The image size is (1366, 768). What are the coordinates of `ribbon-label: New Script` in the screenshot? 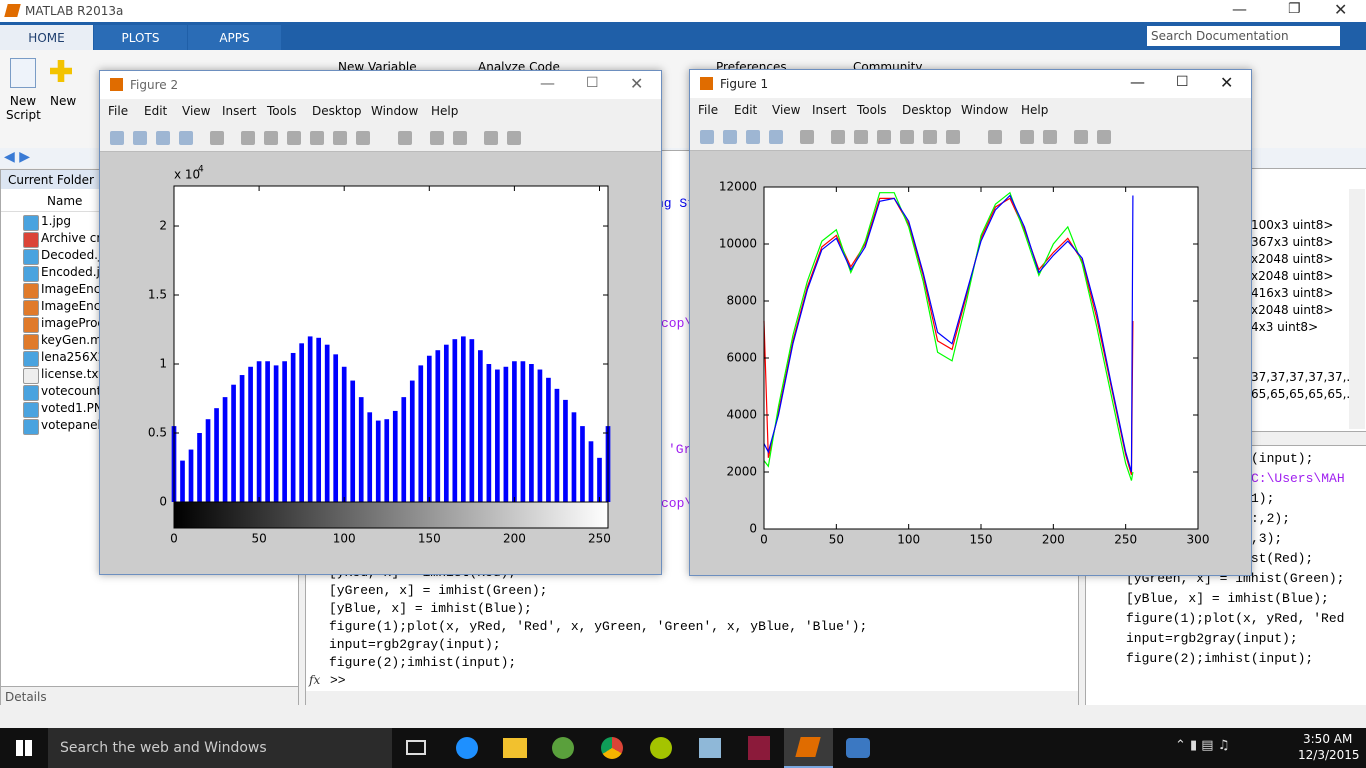 It's located at (23, 108).